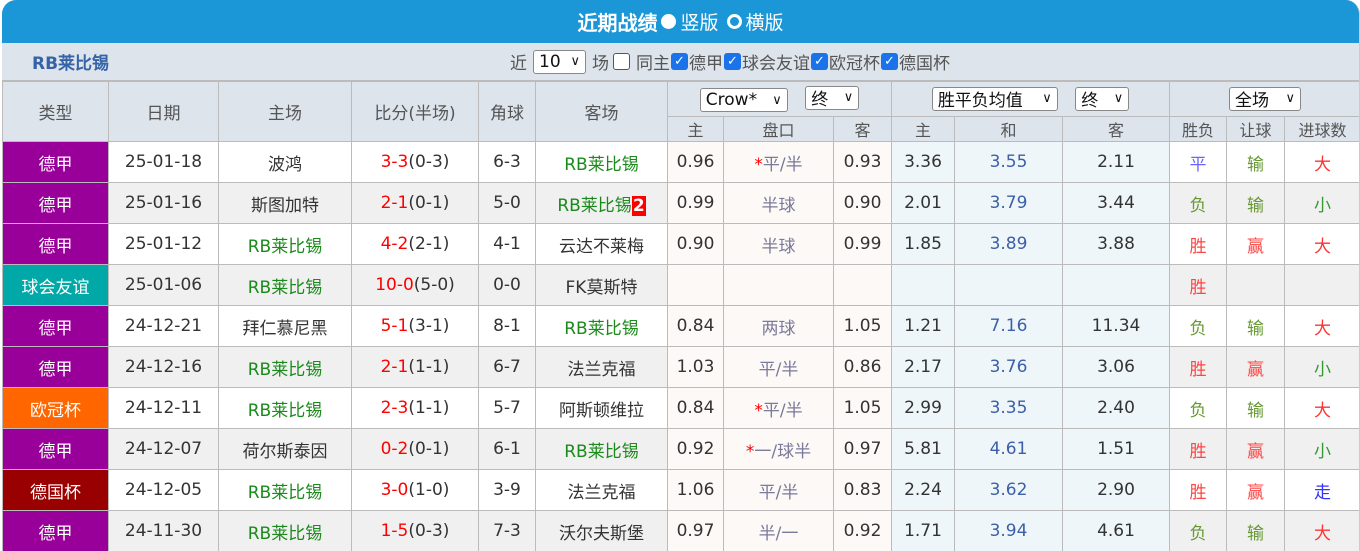  I want to click on match-date: 24-12-16, so click(163, 367).